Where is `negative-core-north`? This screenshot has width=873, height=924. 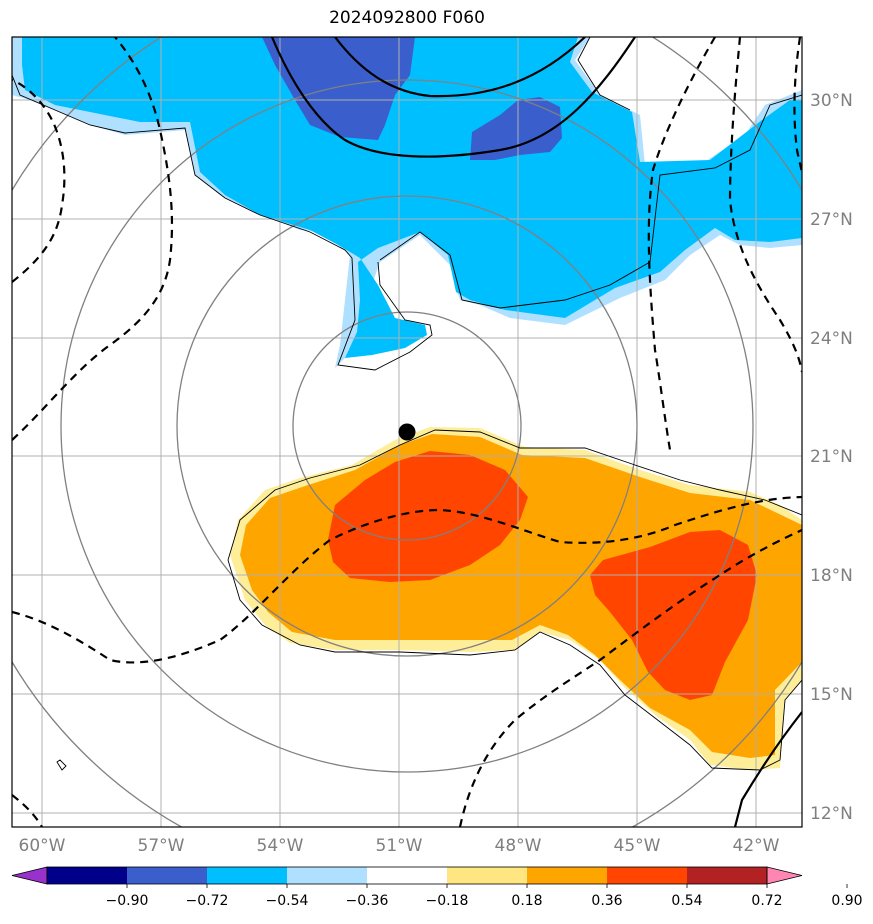 negative-core-north is located at coordinates (338, 88).